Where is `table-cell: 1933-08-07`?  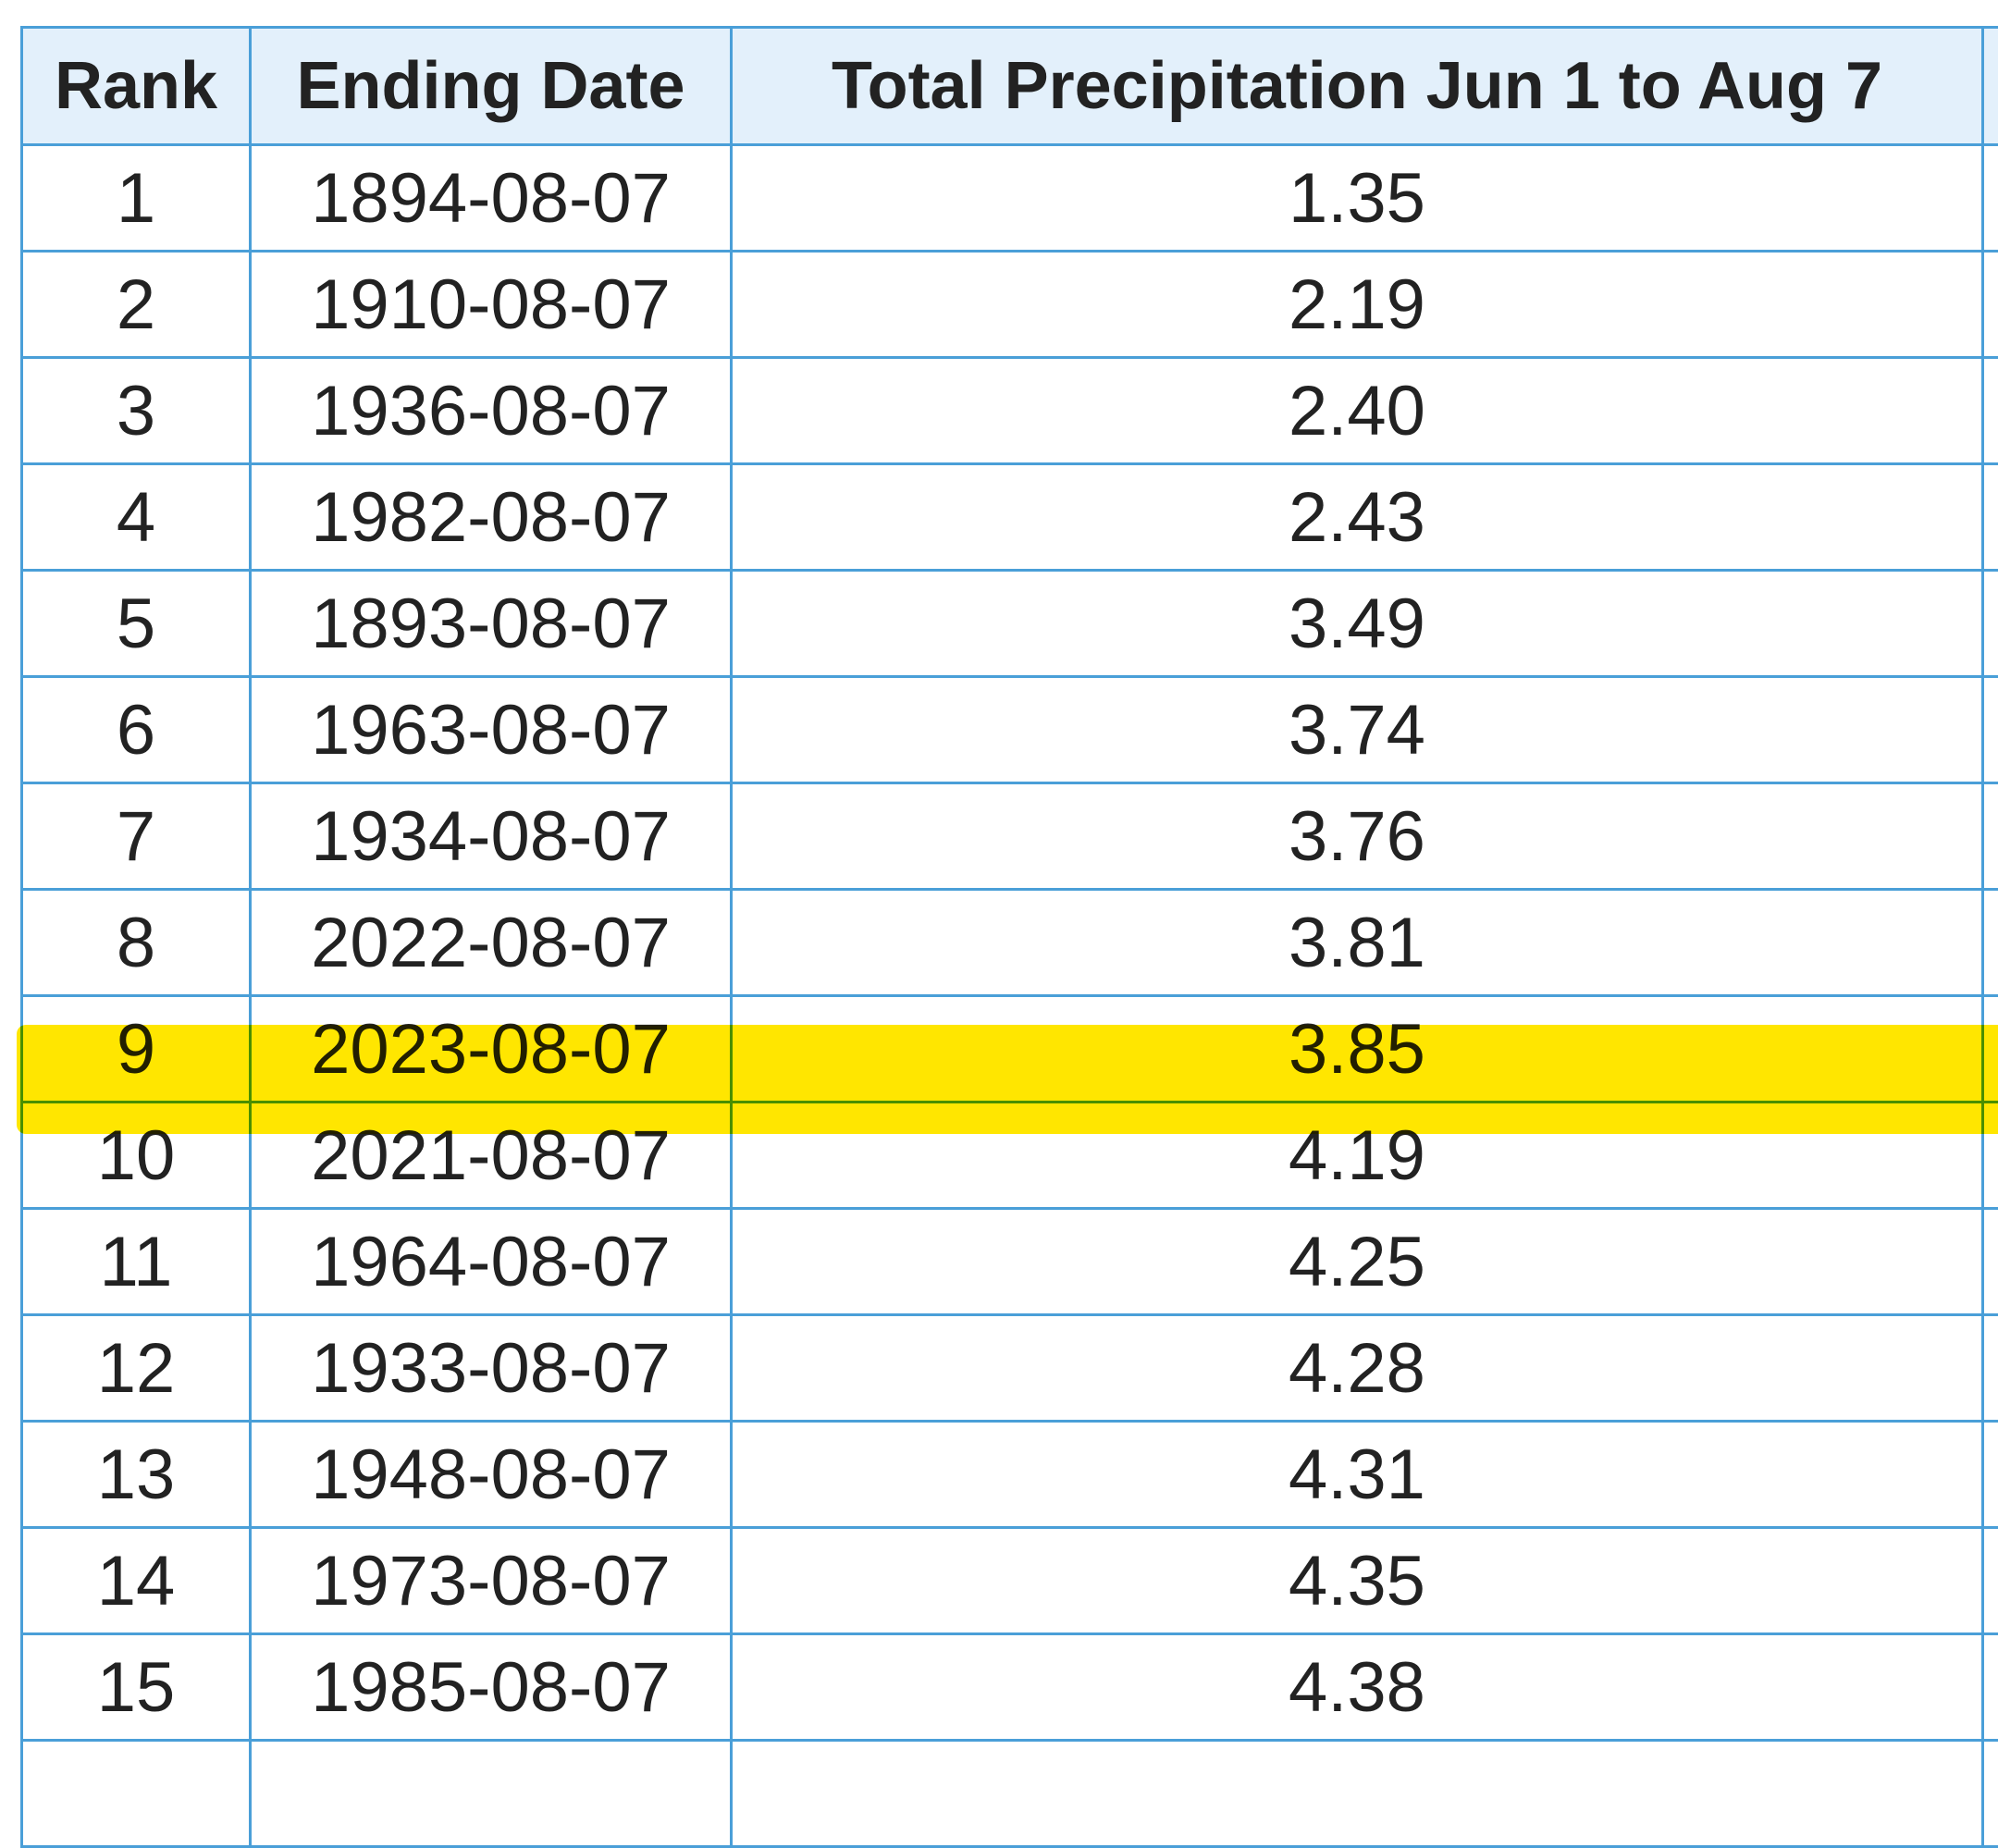 table-cell: 1933-08-07 is located at coordinates (491, 1368).